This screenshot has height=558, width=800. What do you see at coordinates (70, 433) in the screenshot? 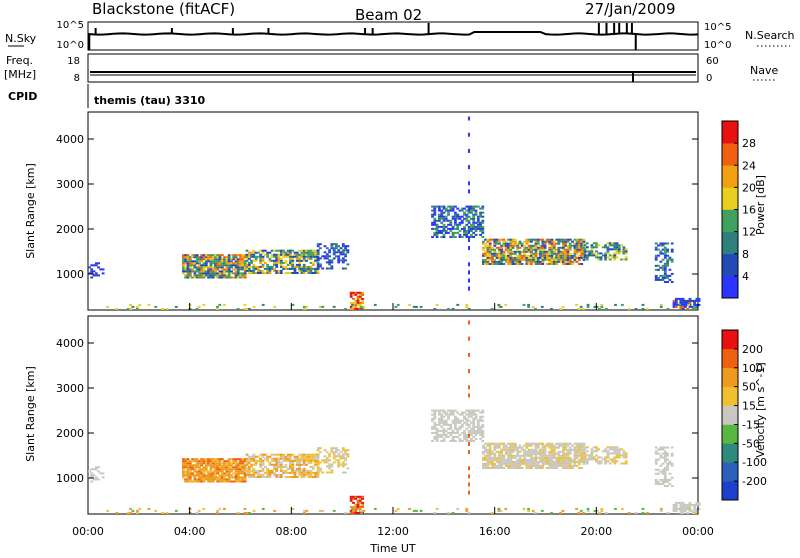
I see `ytick-label: 2000` at bounding box center [70, 433].